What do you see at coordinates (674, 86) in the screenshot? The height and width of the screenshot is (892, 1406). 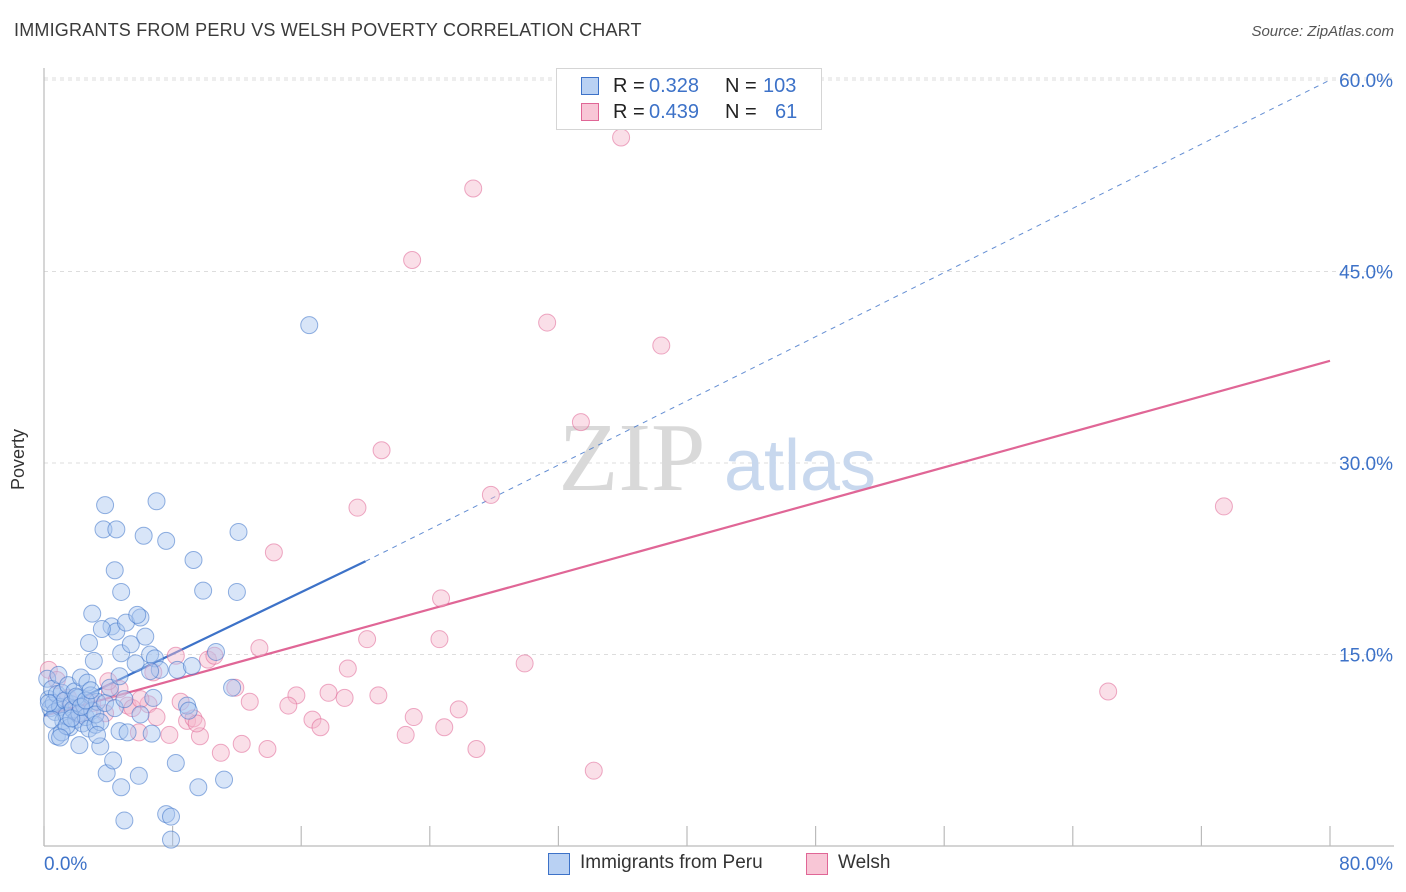 I see `r-value: 0.328` at bounding box center [674, 86].